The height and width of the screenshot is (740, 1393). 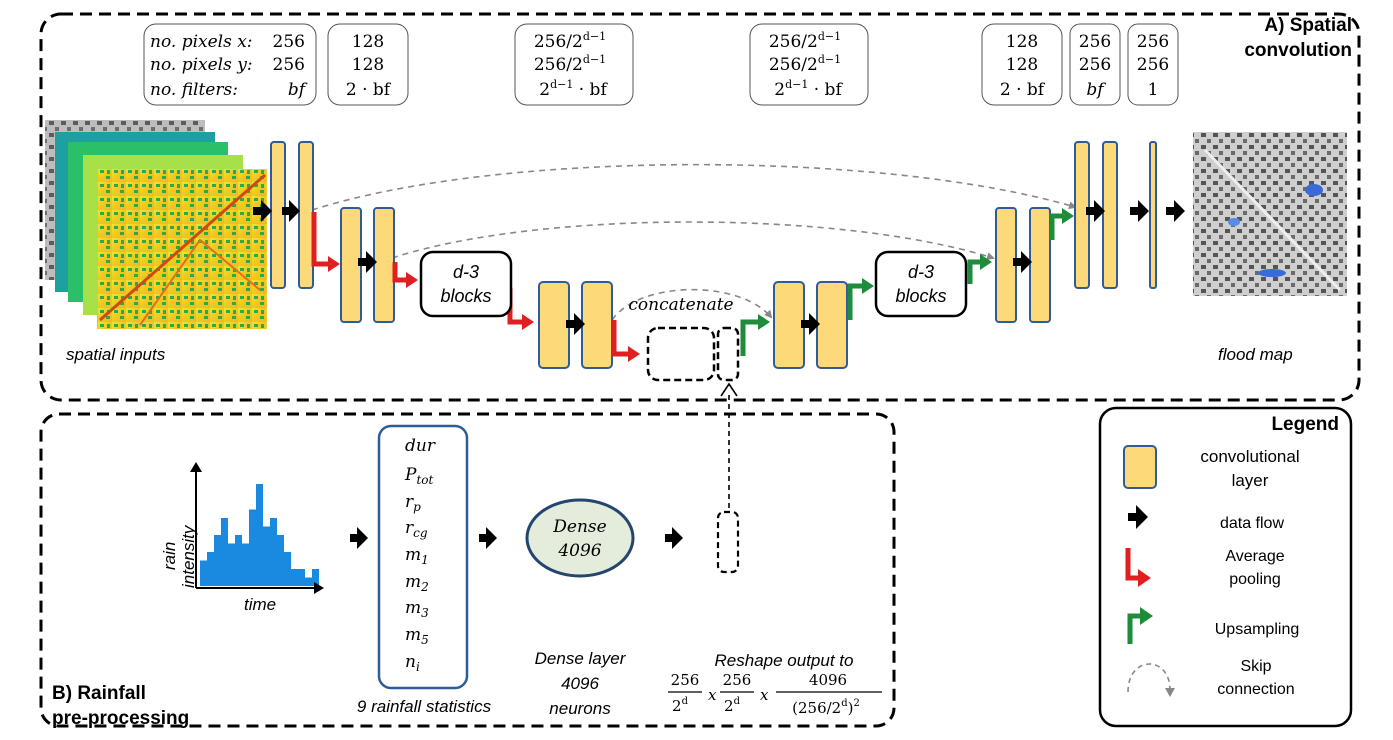 I want to click on formula-n3: 4096, so click(x=828, y=680).